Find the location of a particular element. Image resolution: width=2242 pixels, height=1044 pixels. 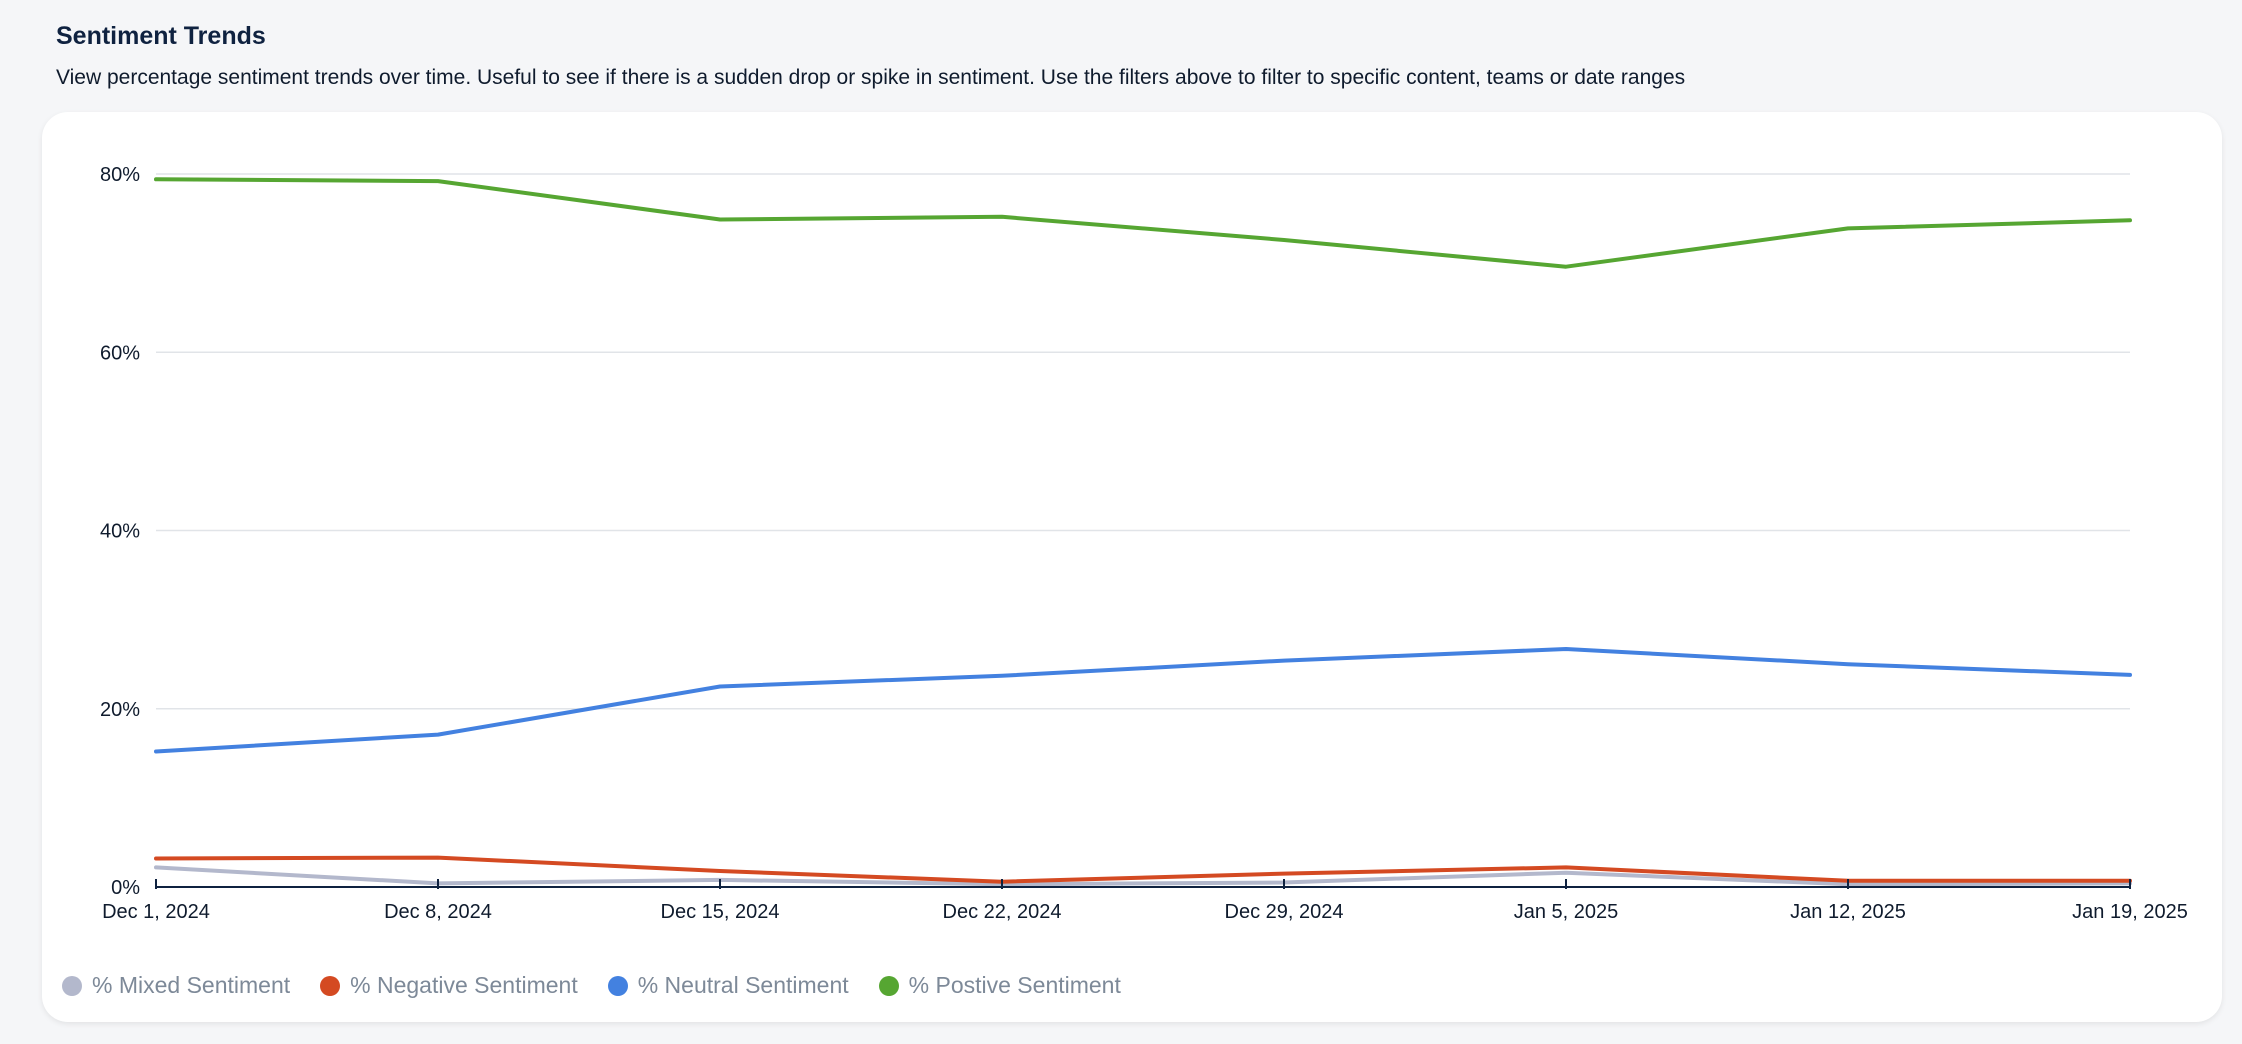

legend-item: % Mixed Sentiment is located at coordinates (176, 985).